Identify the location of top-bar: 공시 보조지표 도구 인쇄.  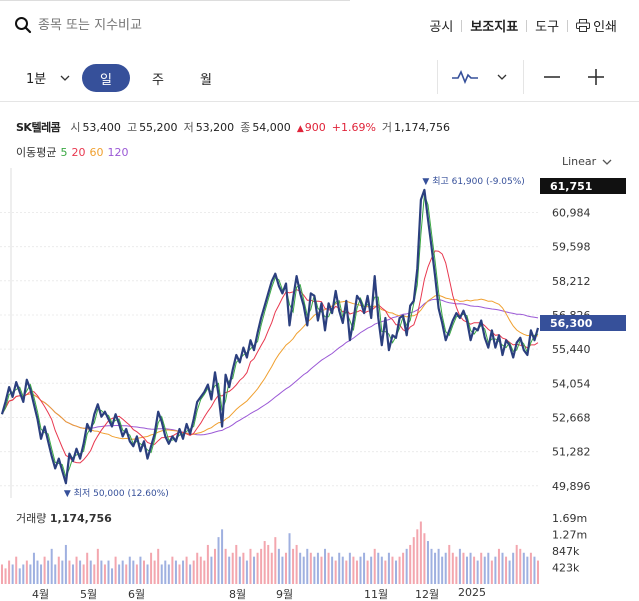
(319, 25).